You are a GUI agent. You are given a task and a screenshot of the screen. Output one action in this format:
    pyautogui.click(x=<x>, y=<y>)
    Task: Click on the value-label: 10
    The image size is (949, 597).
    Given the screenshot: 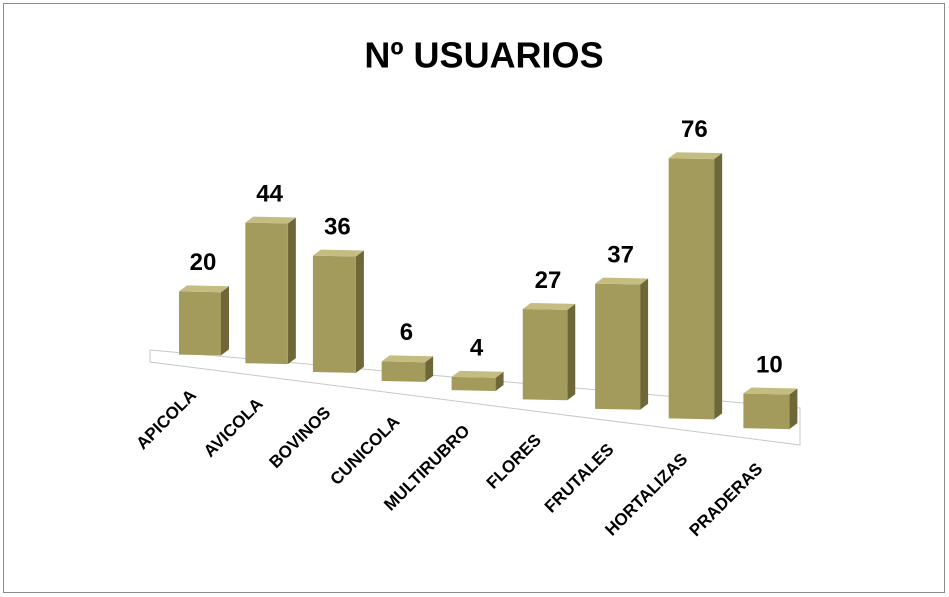 What is the action you would take?
    pyautogui.click(x=769, y=364)
    